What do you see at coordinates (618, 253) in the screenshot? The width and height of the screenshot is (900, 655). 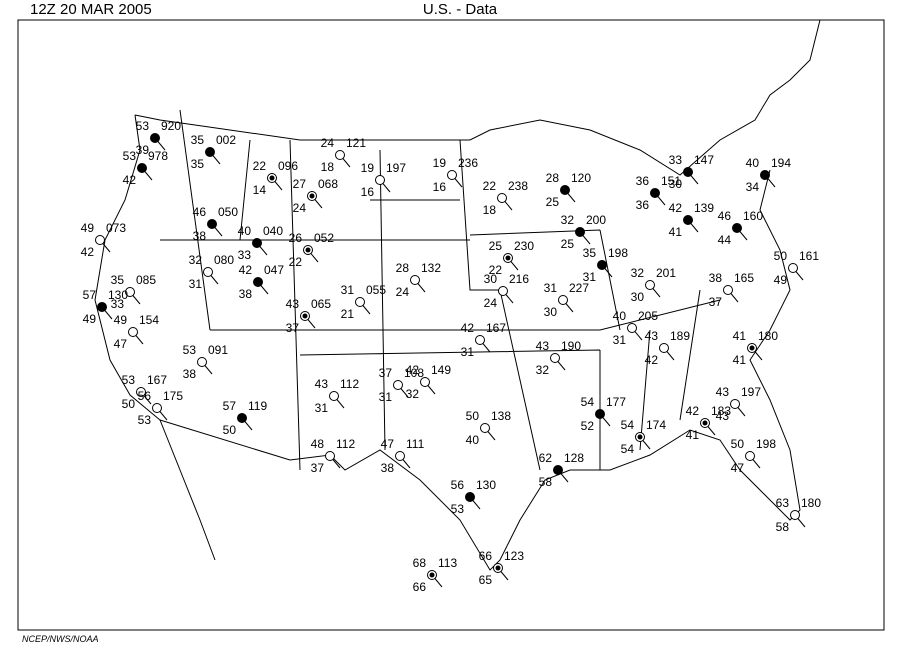 I see `pressure: 198` at bounding box center [618, 253].